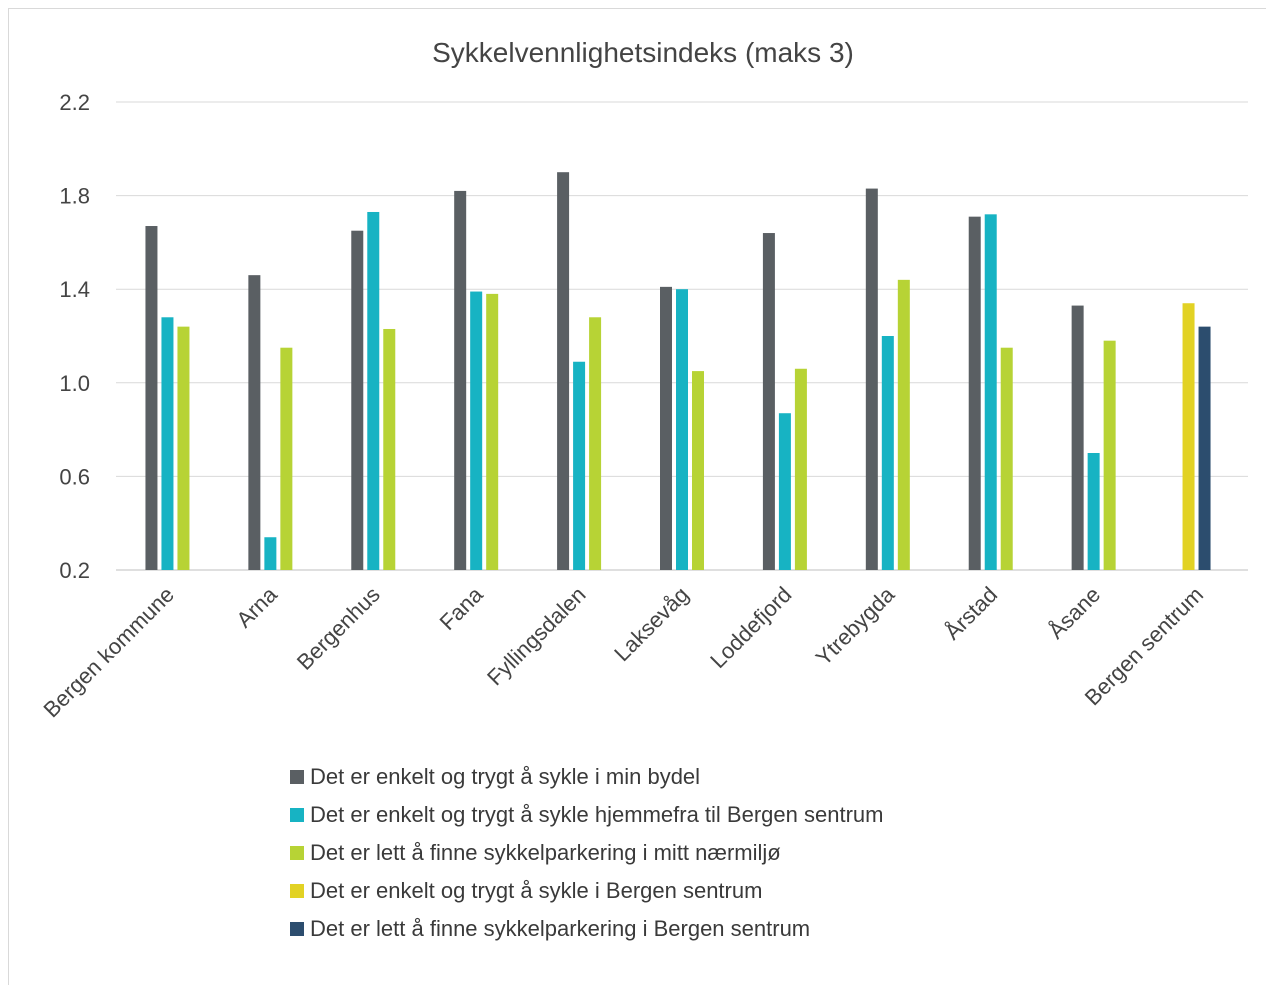 This screenshot has width=1266, height=985. What do you see at coordinates (74, 476) in the screenshot?
I see `y-tick-label: 0.6` at bounding box center [74, 476].